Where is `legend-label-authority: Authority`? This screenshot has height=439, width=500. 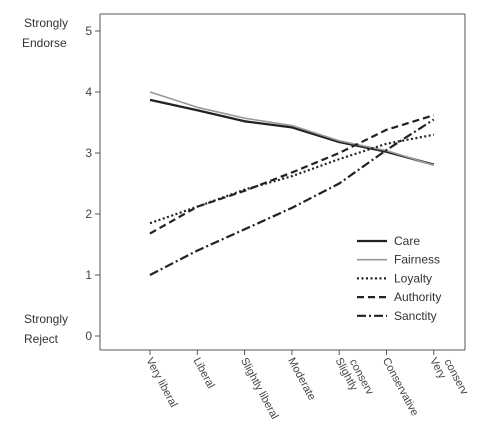
legend-label-authority: Authority is located at coordinates (417, 297).